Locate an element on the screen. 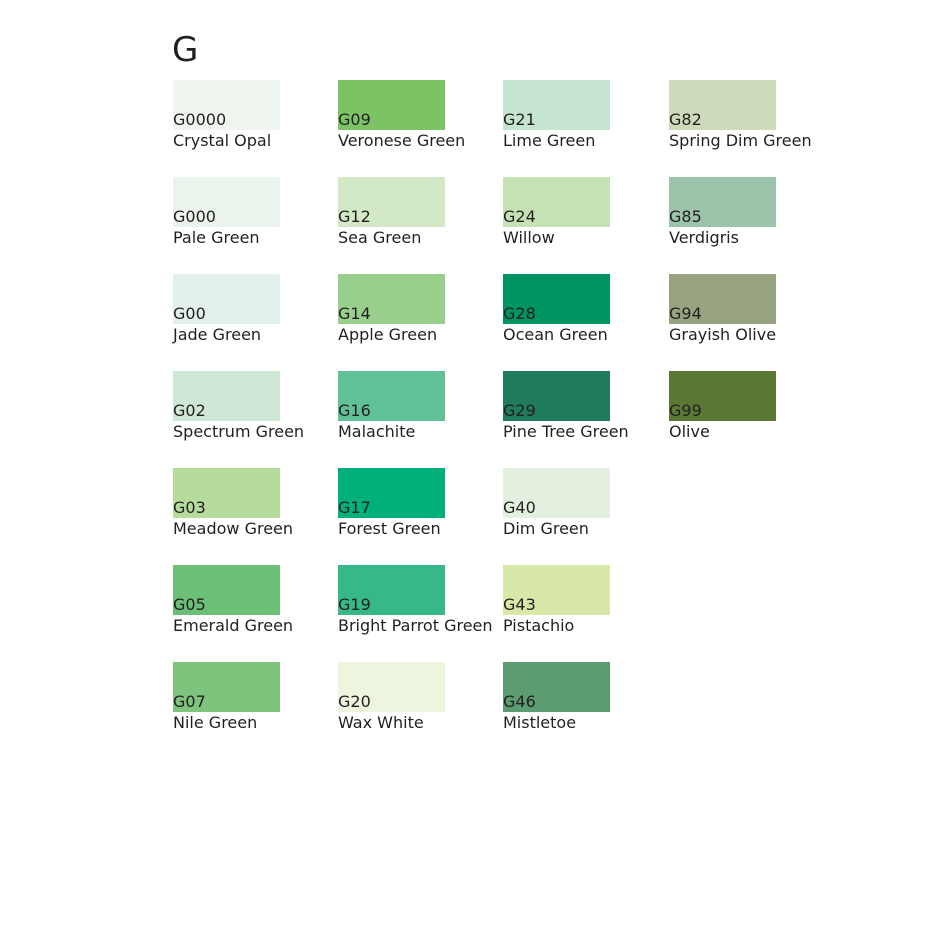 The height and width of the screenshot is (950, 950). swatch-name: Nile Green is located at coordinates (215, 722).